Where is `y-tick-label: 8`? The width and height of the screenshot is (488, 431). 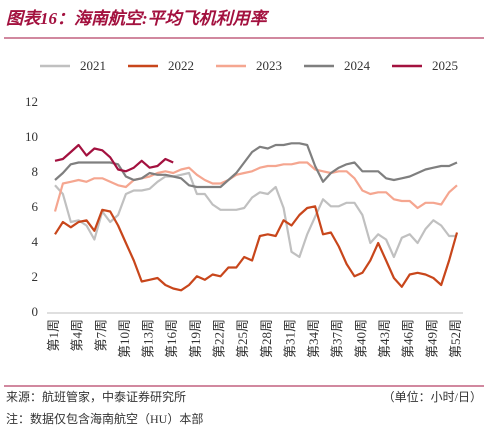 y-tick-label: 8 is located at coordinates (35, 171).